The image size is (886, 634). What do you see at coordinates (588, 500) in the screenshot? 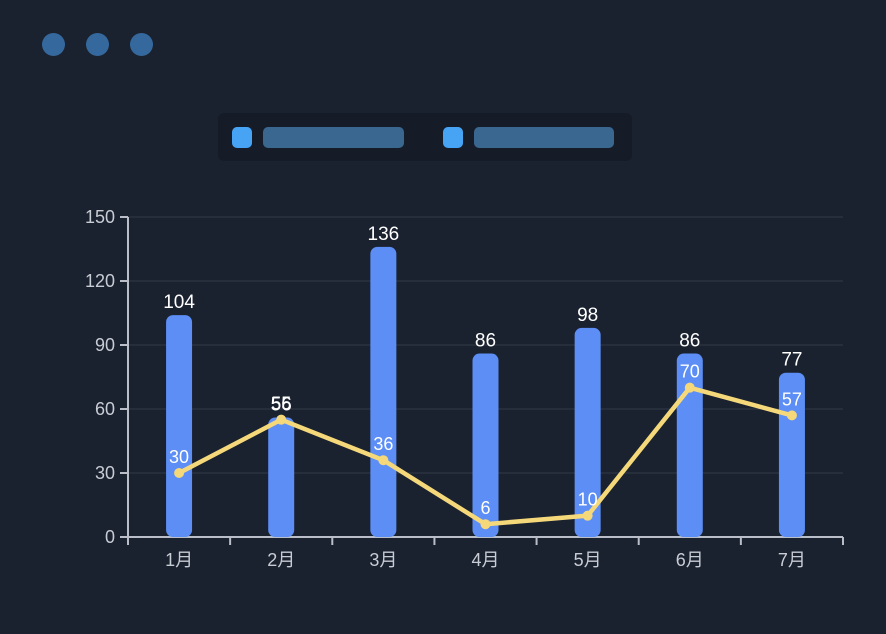
I see `line-value-label: 10` at bounding box center [588, 500].